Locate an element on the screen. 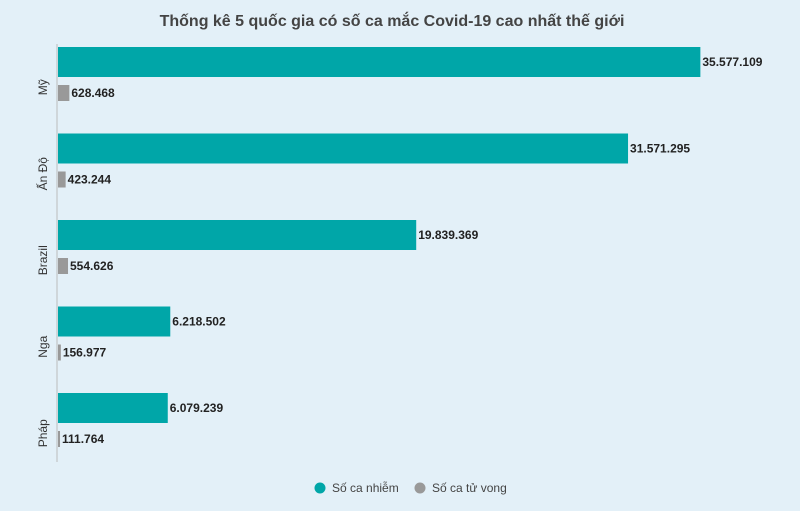 This screenshot has height=511, width=800. data-label-infections-3: 6.218.502 is located at coordinates (199, 322).